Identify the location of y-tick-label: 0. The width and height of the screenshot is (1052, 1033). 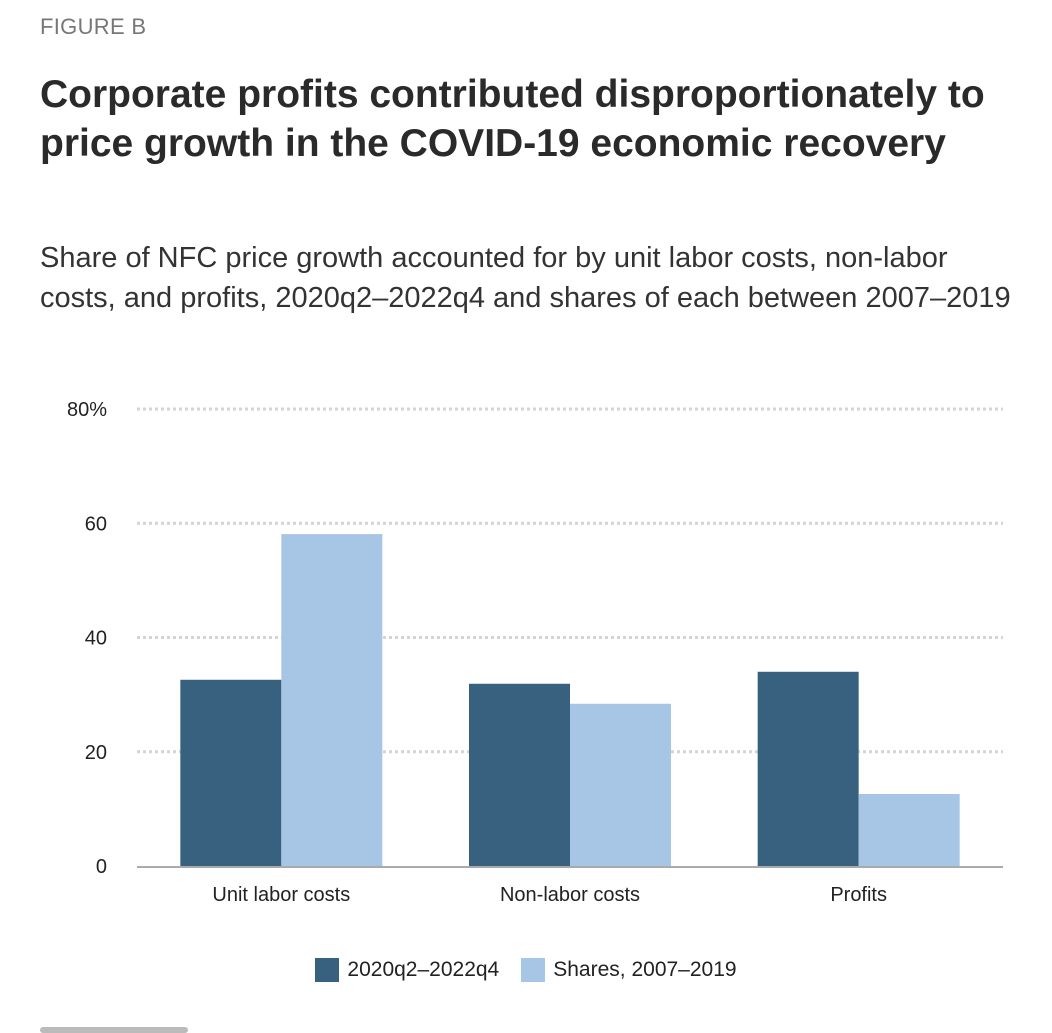
(101, 867).